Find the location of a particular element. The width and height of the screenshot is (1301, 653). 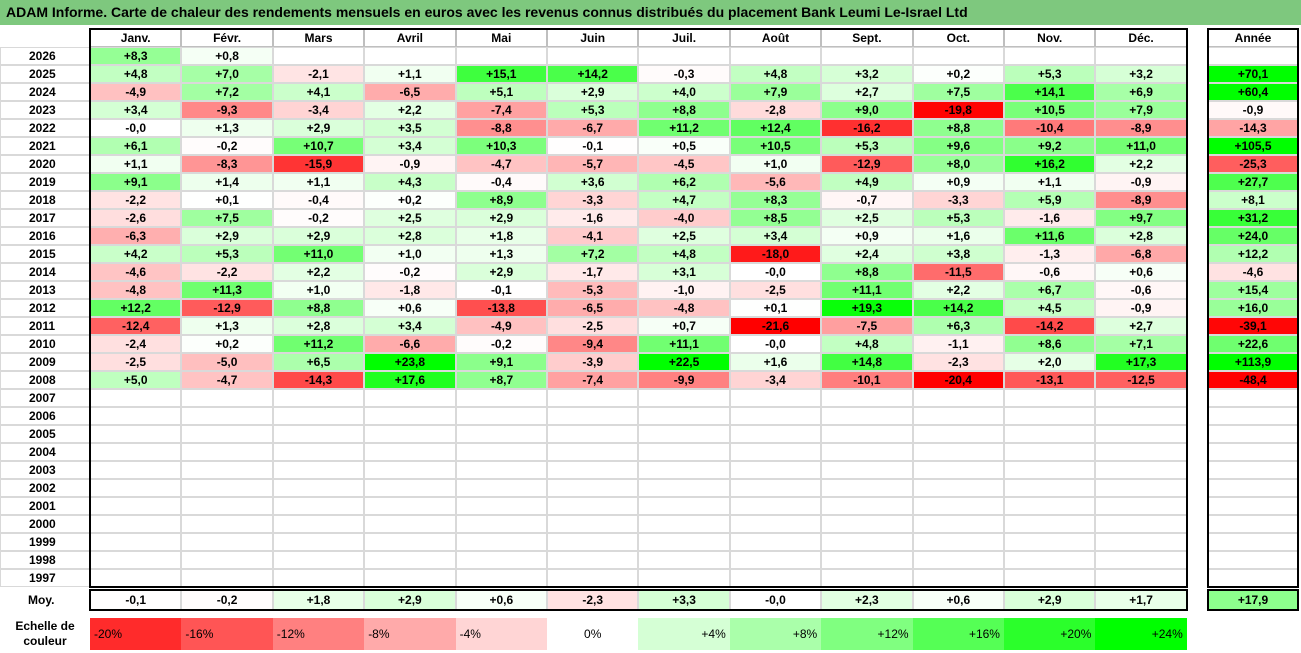

heatmap-cell: -5,3 is located at coordinates (593, 290).